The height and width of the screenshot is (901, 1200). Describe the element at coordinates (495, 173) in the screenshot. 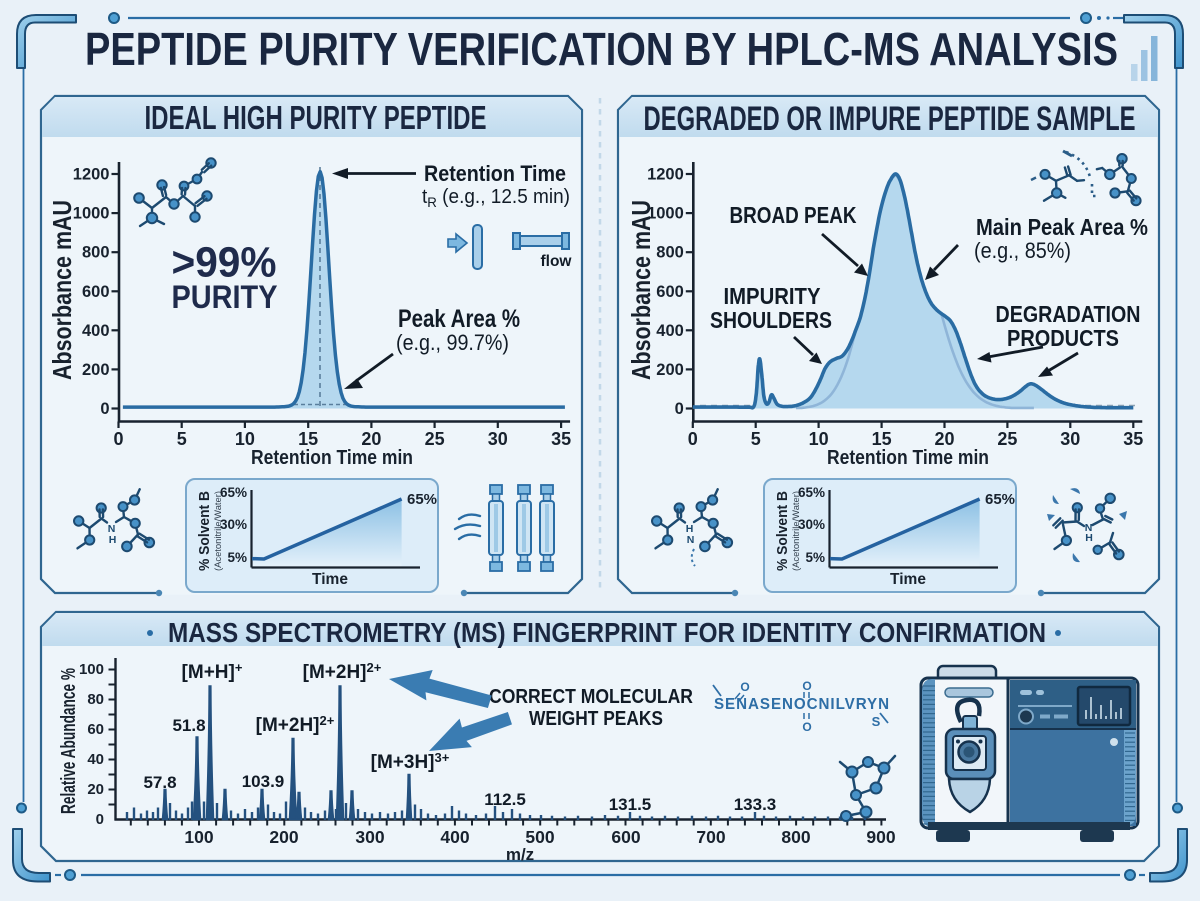

I see `svg-text: Retention Time` at that location.